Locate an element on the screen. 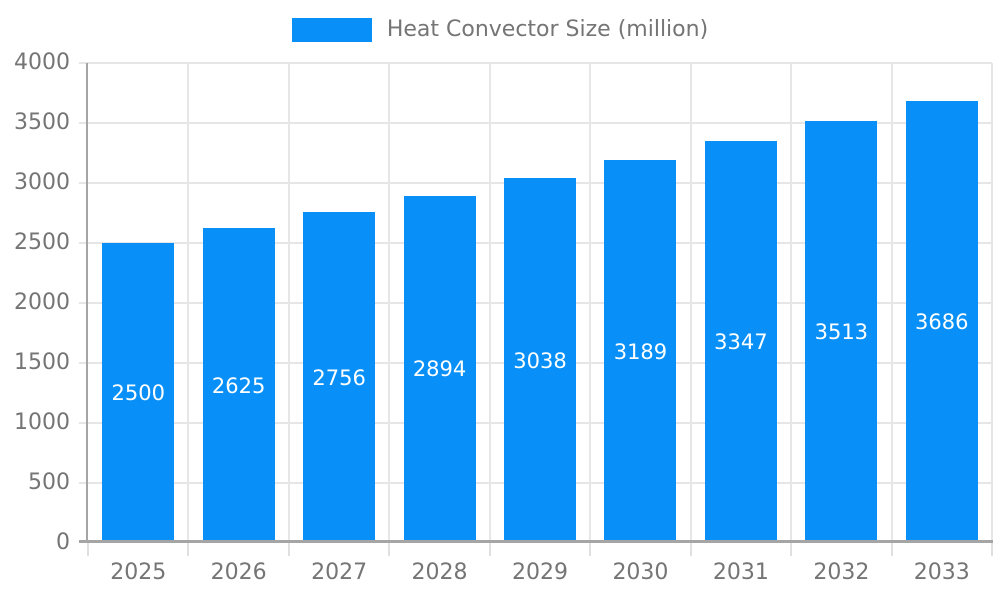 This screenshot has height=600, width=1000. y-tick-label: 0 is located at coordinates (63, 542).